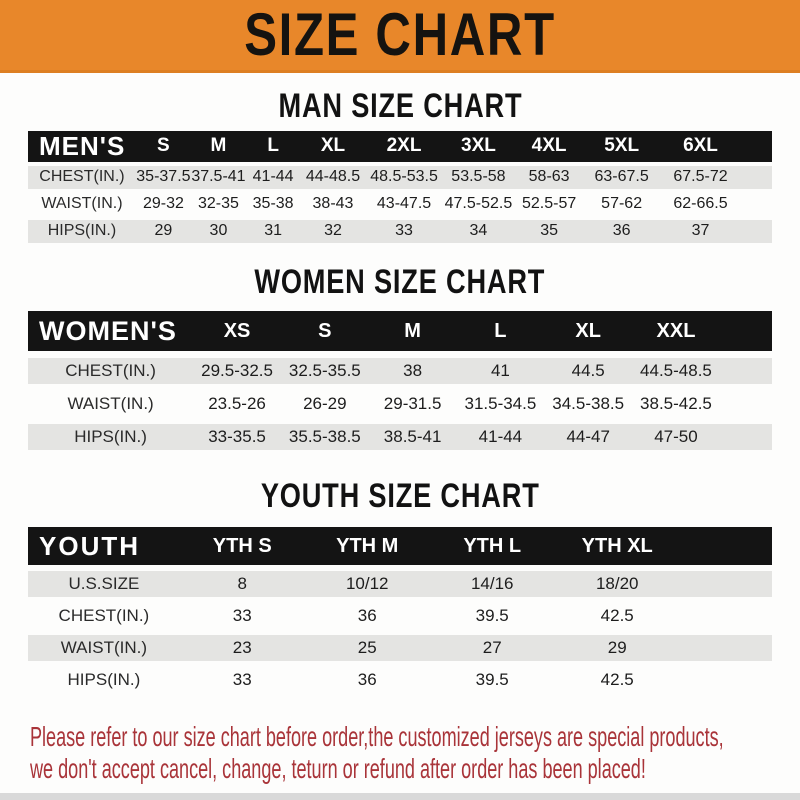 This screenshot has height=800, width=800. Describe the element at coordinates (621, 177) in the screenshot. I see `size-cell: 63-67.5` at that location.